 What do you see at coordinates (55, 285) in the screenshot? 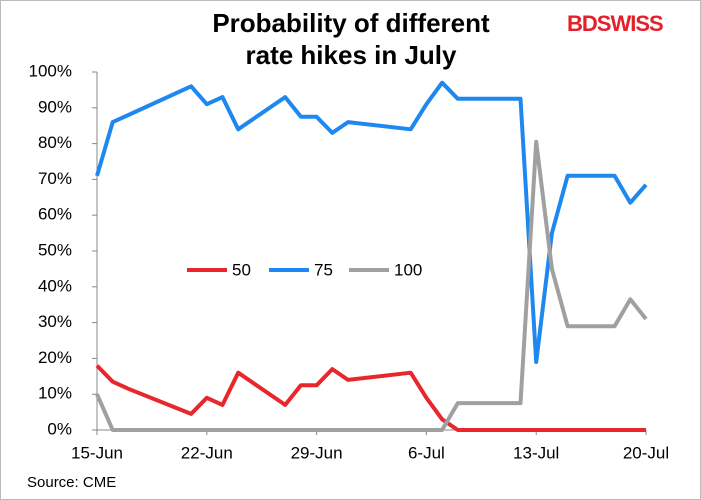
I see `y-tick-label: 40%` at bounding box center [55, 285].